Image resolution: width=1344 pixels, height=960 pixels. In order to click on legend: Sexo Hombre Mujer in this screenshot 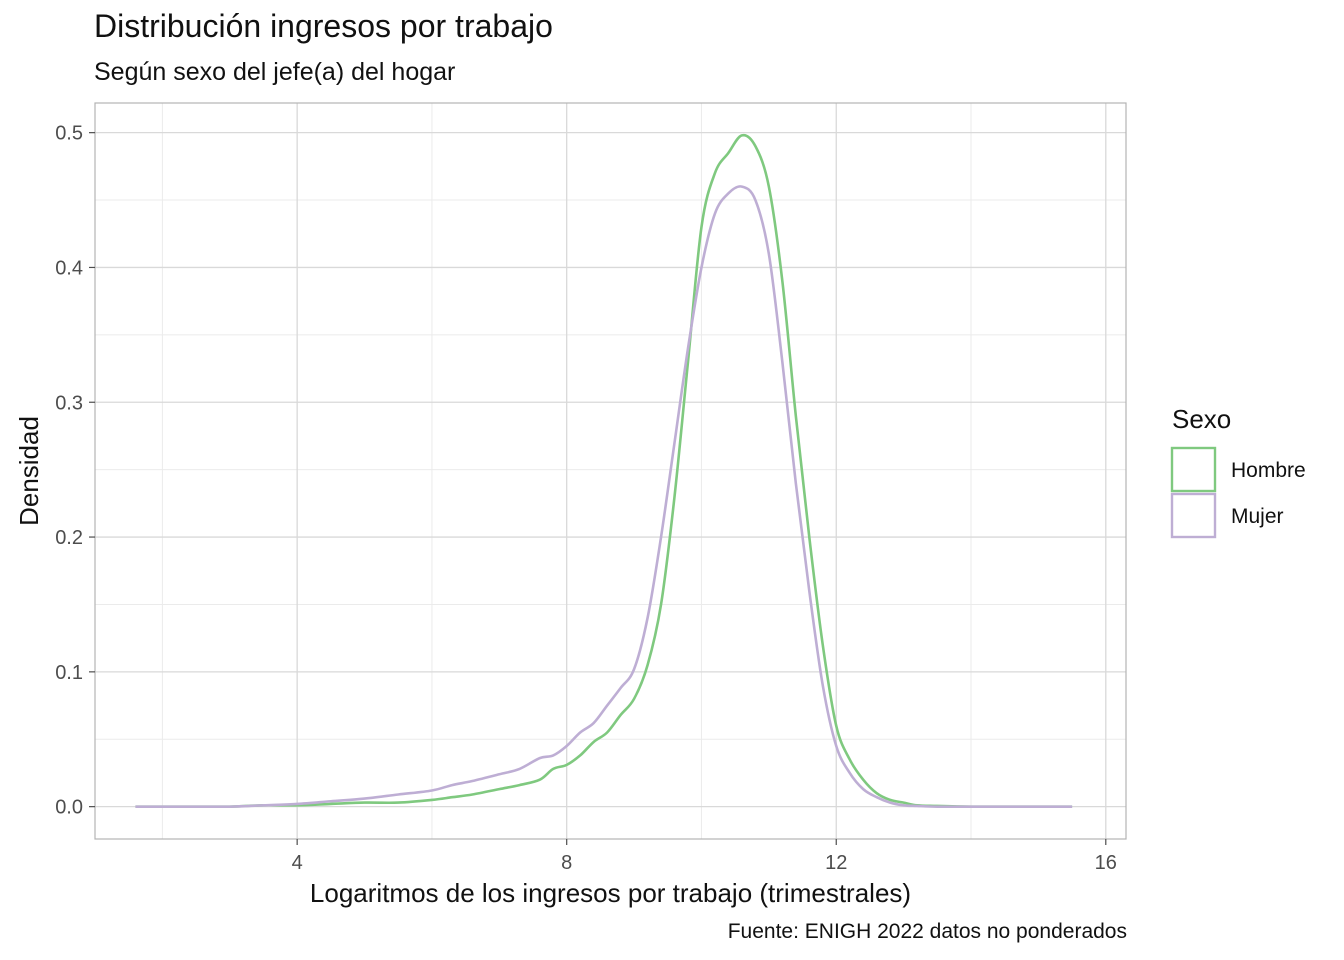, I will do `click(1238, 471)`.